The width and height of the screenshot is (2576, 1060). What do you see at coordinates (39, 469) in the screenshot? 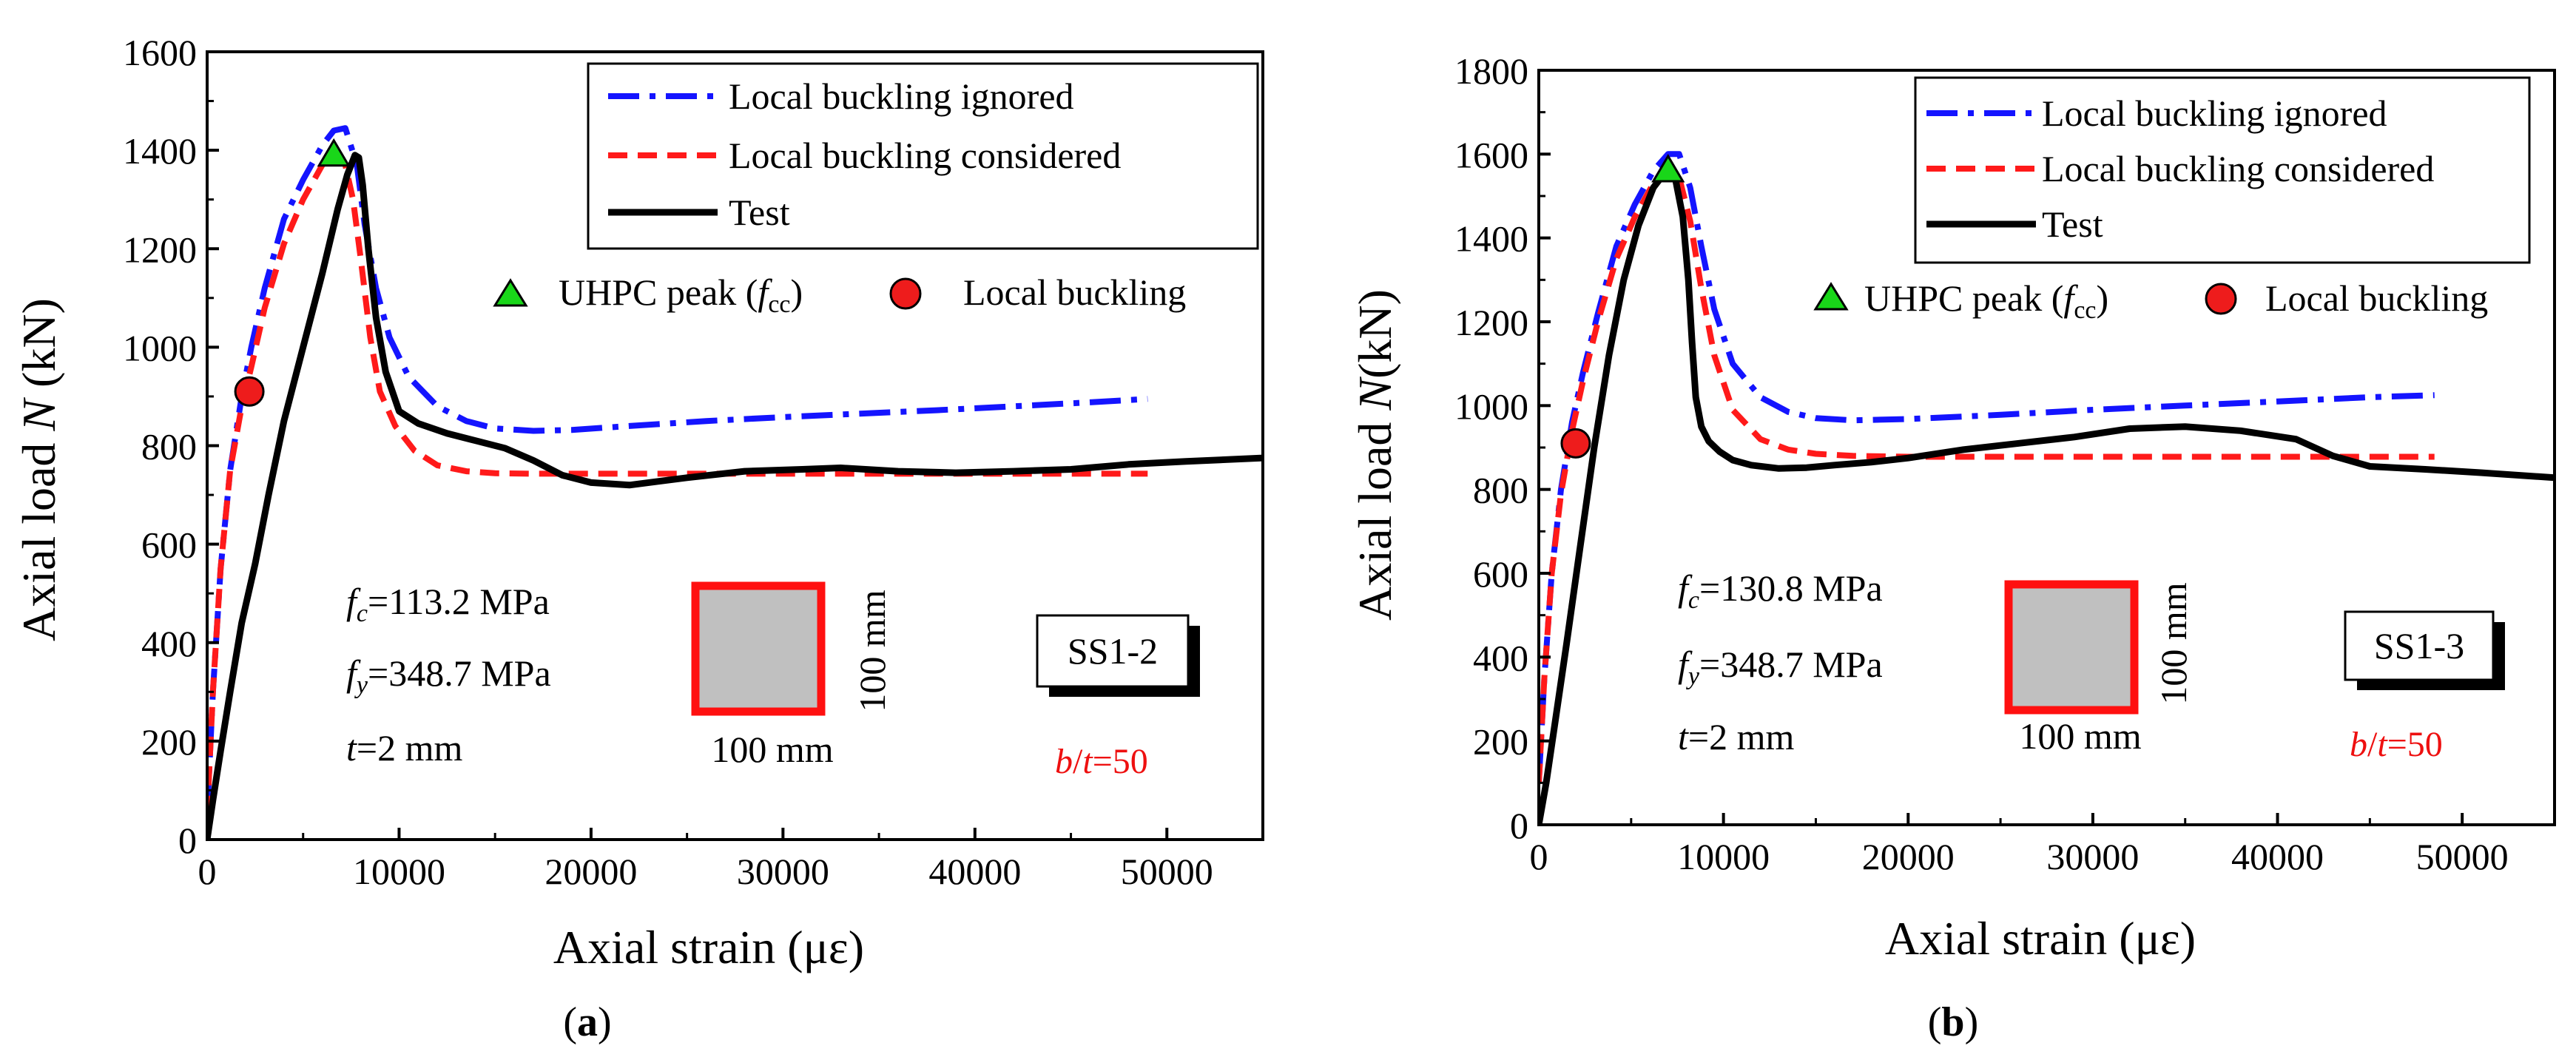
I see `y-axis-title: Axial load N (kN)` at bounding box center [39, 469].